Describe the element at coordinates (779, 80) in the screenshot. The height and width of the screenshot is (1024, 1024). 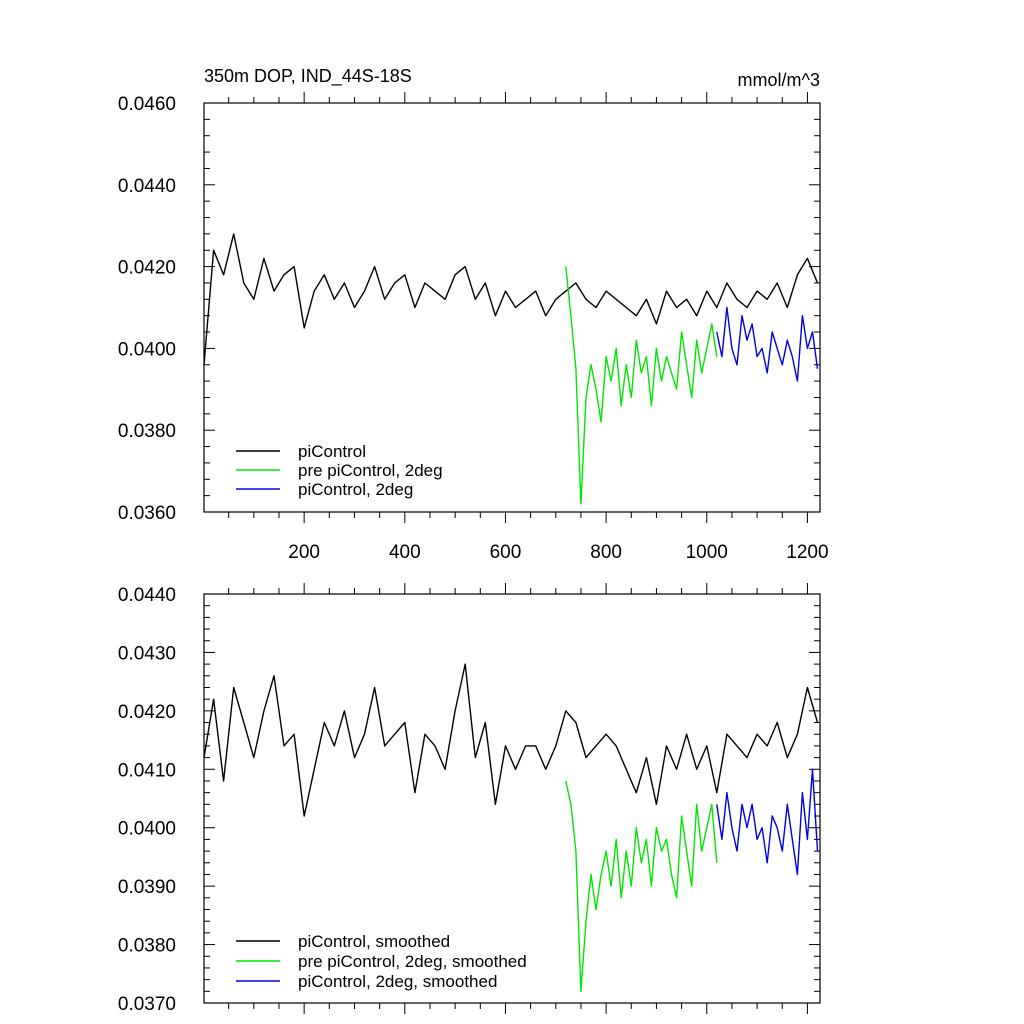
I see `top-units: mmol/m^3` at that location.